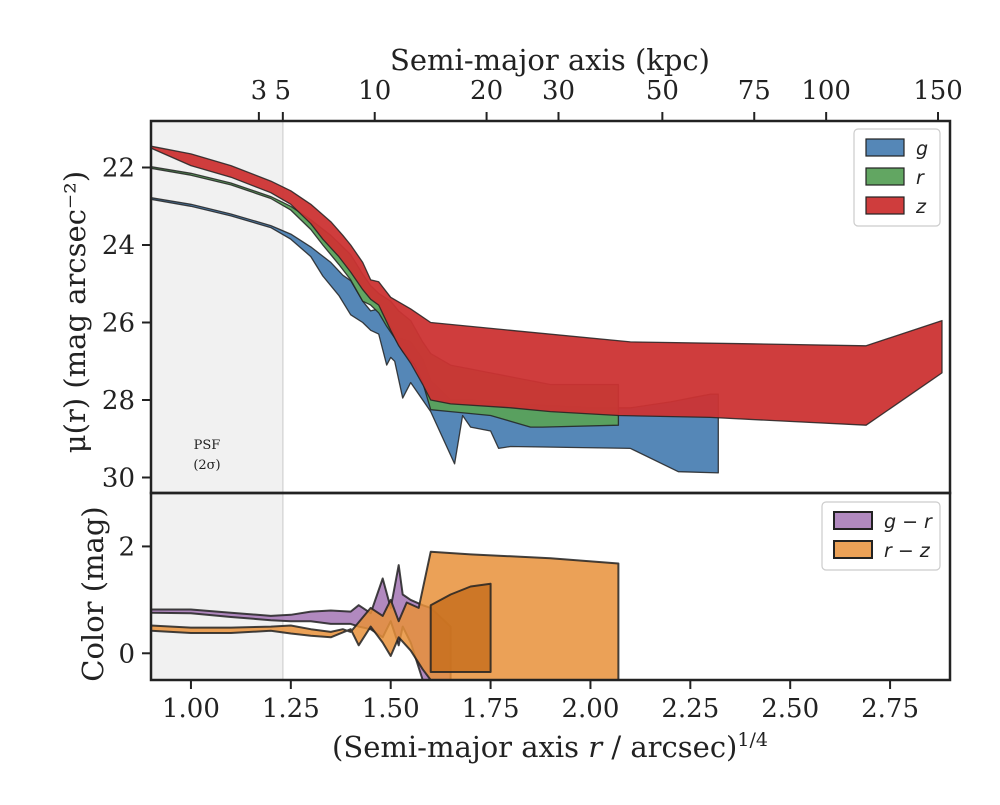 The width and height of the screenshot is (1000, 805). What do you see at coordinates (920, 178) in the screenshot?
I see `legend-label: r` at bounding box center [920, 178].